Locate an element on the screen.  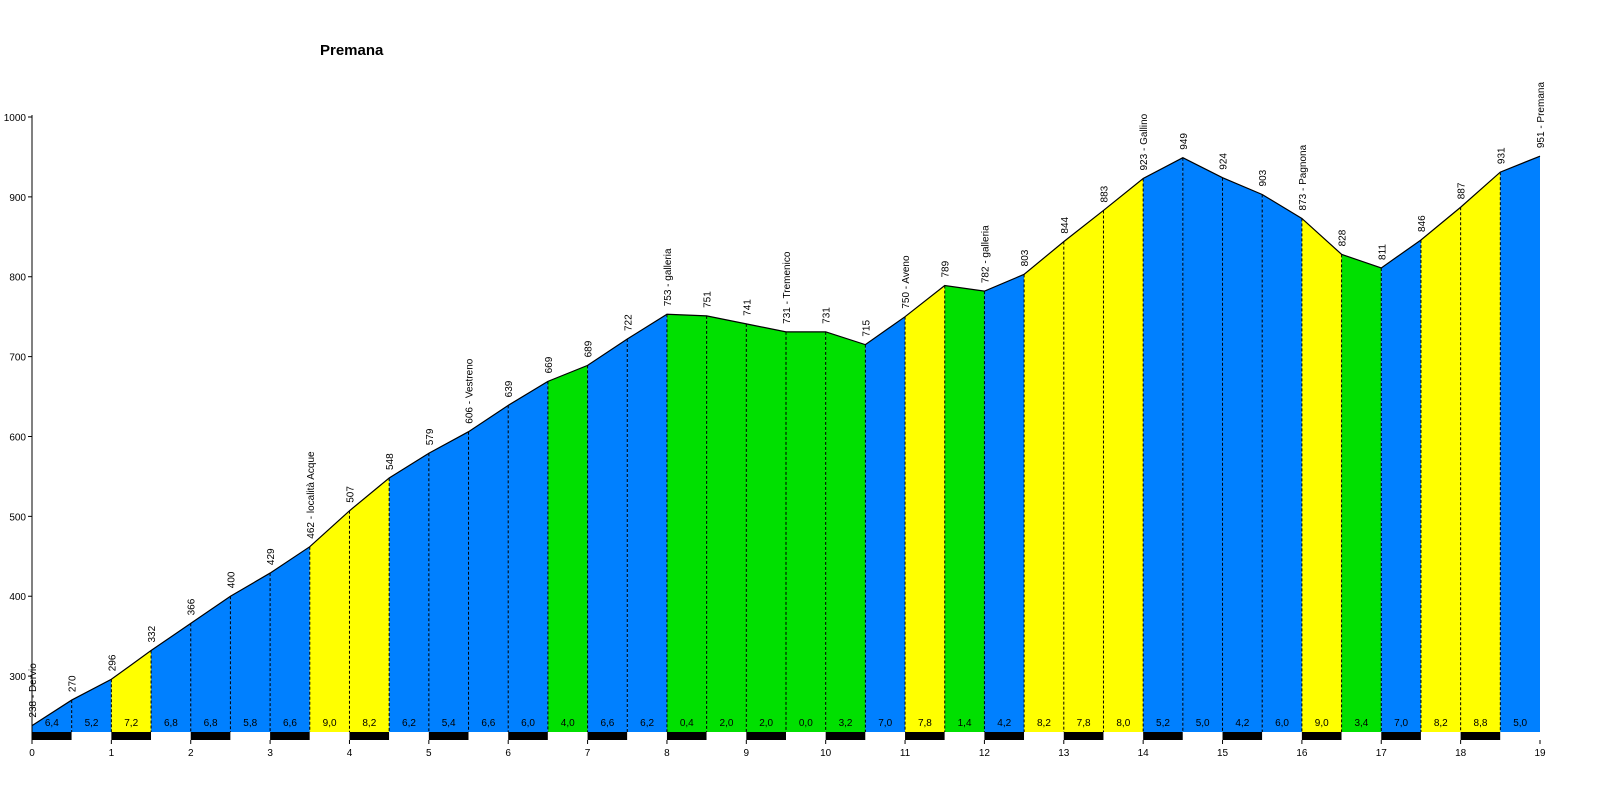
elevation-label: 462 - località Acque is located at coordinates (311, 495).